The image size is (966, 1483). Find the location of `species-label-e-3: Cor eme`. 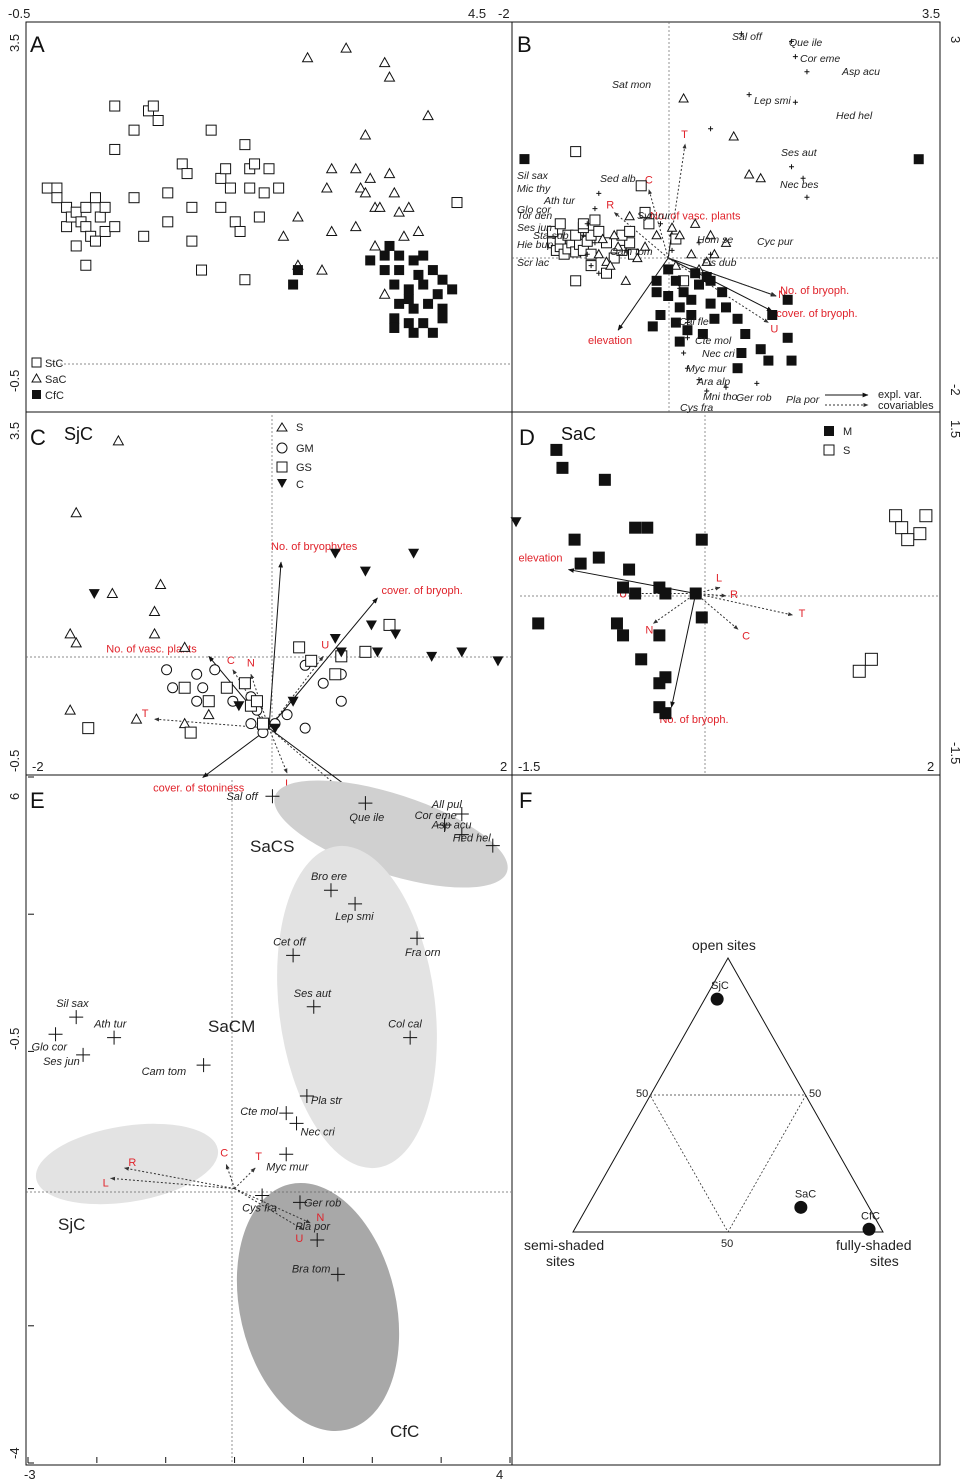

species-label-e-3: Cor eme is located at coordinates (436, 816).